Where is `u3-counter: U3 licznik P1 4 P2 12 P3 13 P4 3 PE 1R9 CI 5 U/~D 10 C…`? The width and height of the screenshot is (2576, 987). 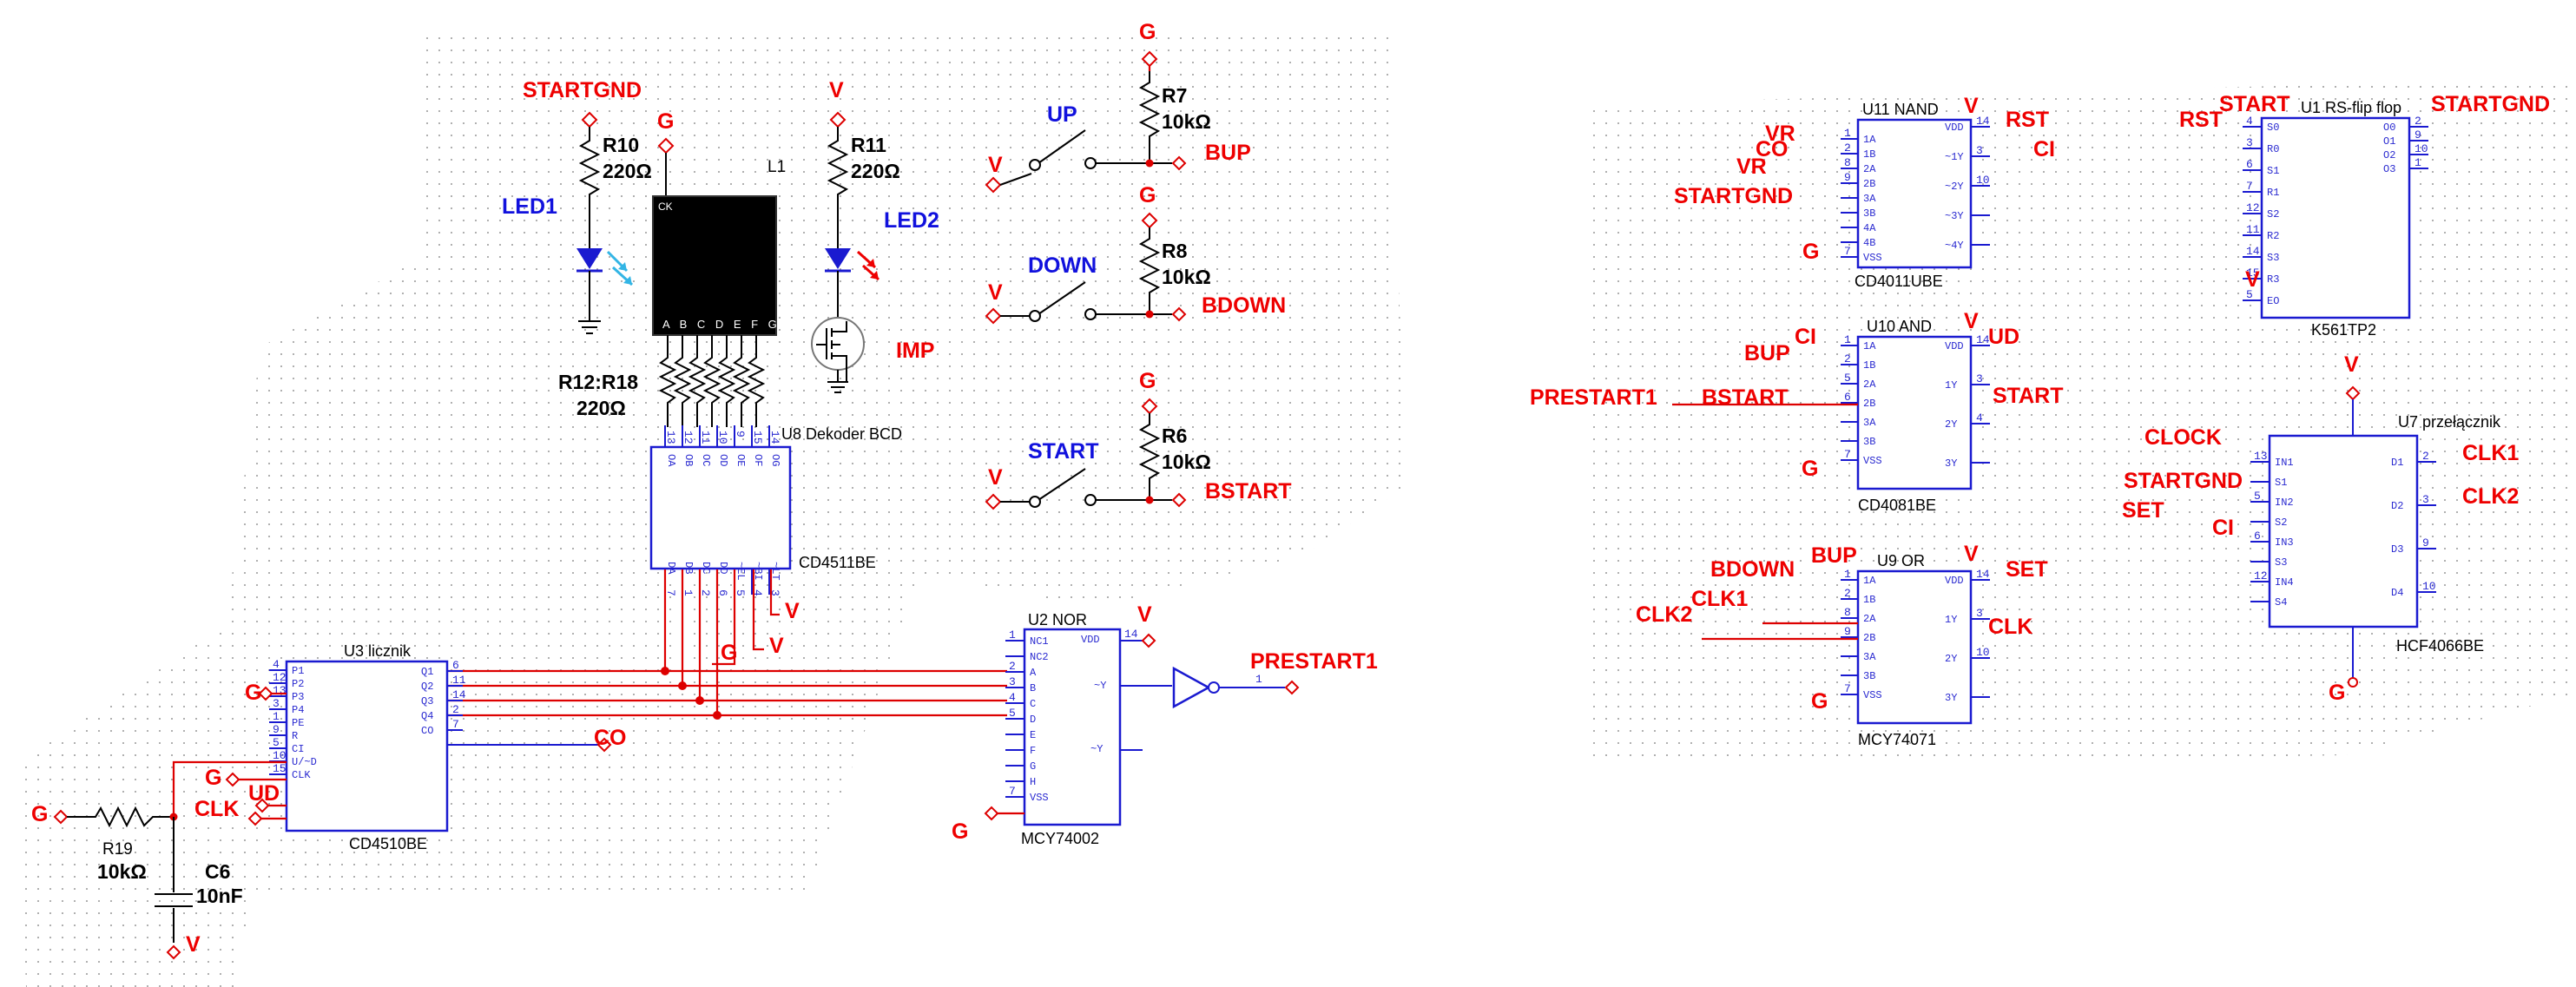 u3-counter: U3 licznik P1 4 P2 12 P3 13 P4 3 PE 1R9 CI 5 U/~D 10 C… is located at coordinates (399, 747).